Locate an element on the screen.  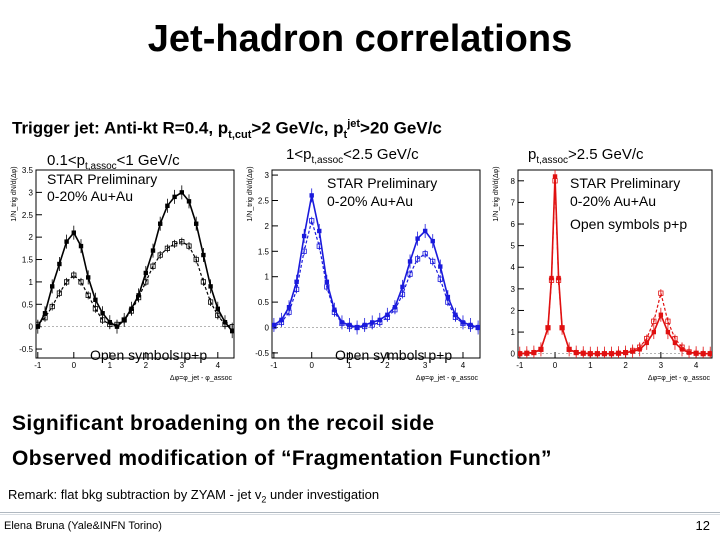
x-tick-label: 4 is located at coordinates (463, 365).